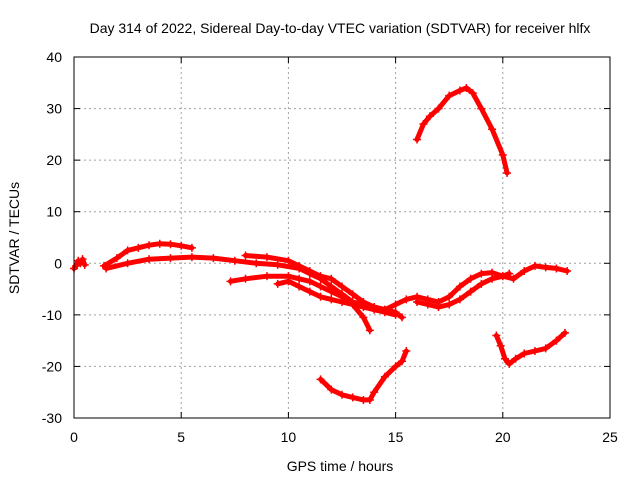 The image size is (640, 480). Describe the element at coordinates (54, 212) in the screenshot. I see `y-tick-label: 10` at that location.